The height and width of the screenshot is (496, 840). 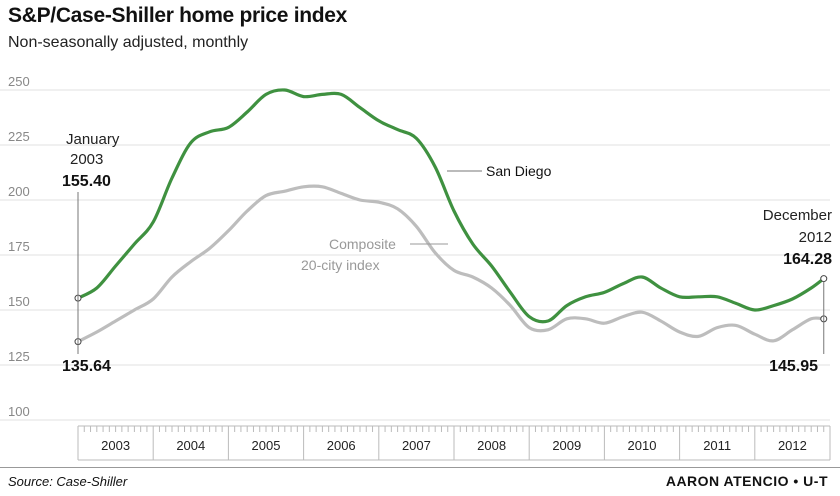 What do you see at coordinates (86, 181) in the screenshot?
I see `start-sd-value: 155.40` at bounding box center [86, 181].